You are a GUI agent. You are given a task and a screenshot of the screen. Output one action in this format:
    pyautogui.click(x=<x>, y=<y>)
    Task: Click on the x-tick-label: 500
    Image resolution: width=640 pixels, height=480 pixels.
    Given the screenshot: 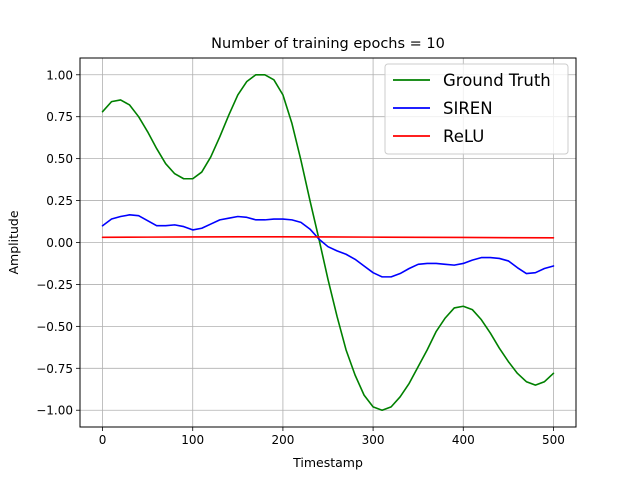 What is the action you would take?
    pyautogui.click(x=553, y=440)
    